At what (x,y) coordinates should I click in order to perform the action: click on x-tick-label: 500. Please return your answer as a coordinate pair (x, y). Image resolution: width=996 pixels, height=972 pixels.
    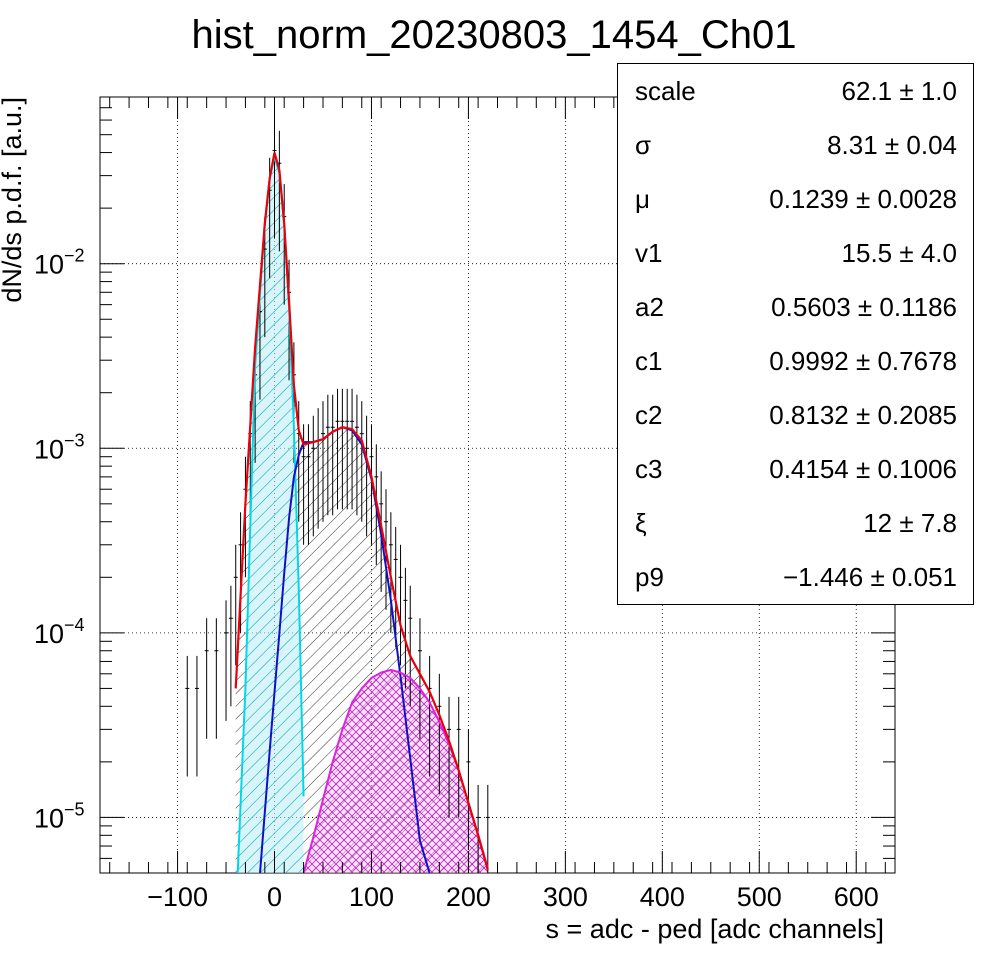
    Looking at the image, I should click on (759, 897).